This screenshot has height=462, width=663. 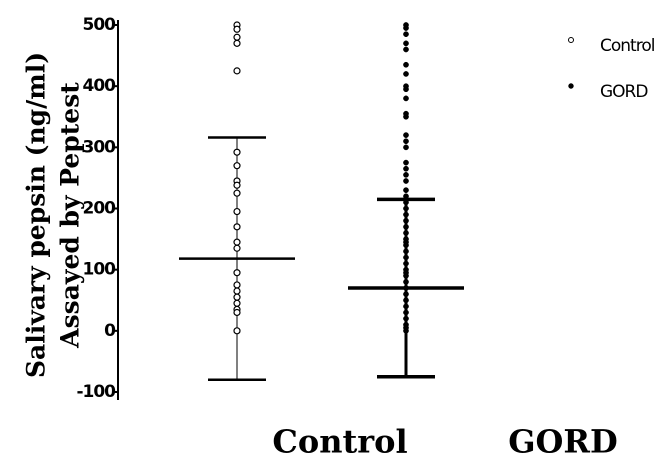 What do you see at coordinates (563, 442) in the screenshot?
I see `x-tick-label: GORD` at bounding box center [563, 442].